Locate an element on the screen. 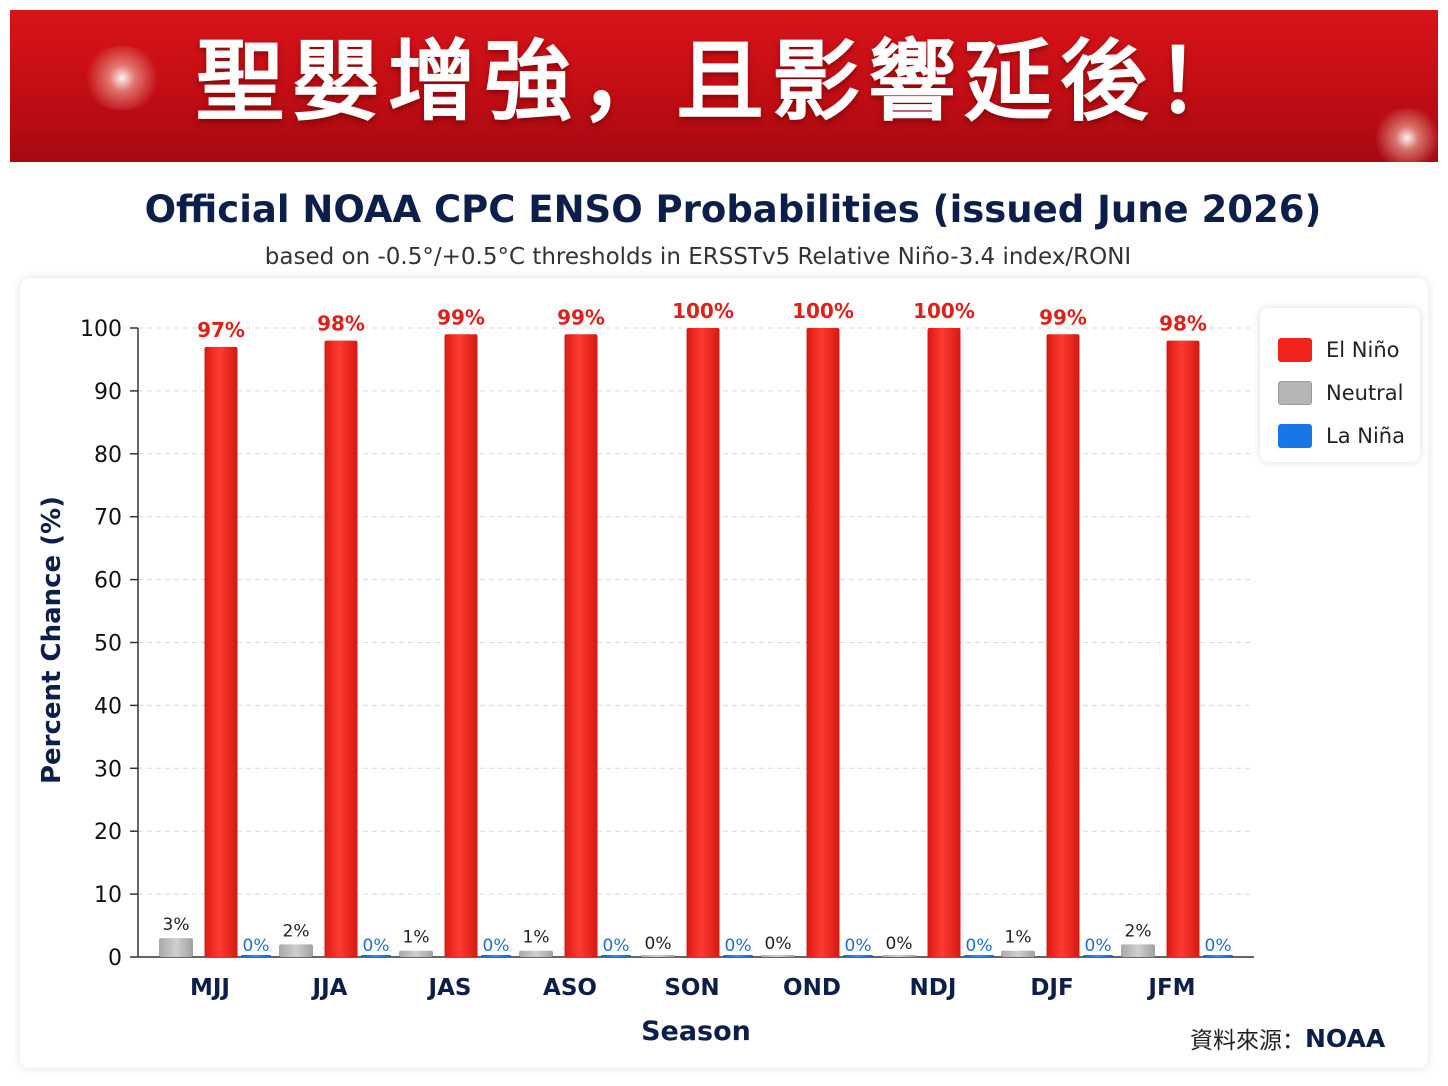 The image size is (1448, 1086). legend-label: Neutral is located at coordinates (1365, 393).